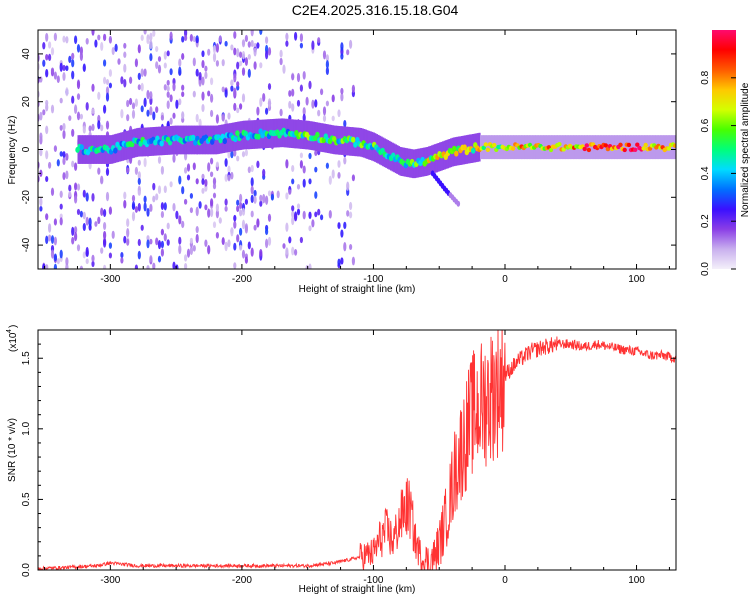  What do you see at coordinates (26, 570) in the screenshot?
I see `snr-y-tick-label: 0.0` at bounding box center [26, 570].